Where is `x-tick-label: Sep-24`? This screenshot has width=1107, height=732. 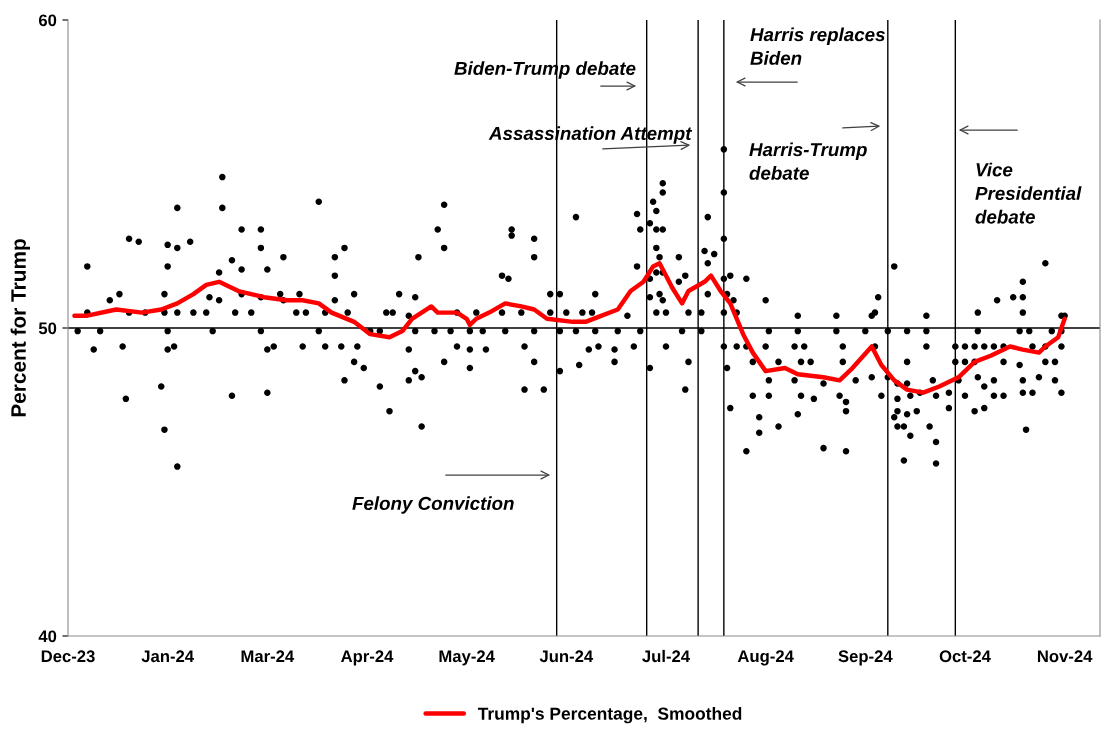 x-tick-label: Sep-24 is located at coordinates (865, 658).